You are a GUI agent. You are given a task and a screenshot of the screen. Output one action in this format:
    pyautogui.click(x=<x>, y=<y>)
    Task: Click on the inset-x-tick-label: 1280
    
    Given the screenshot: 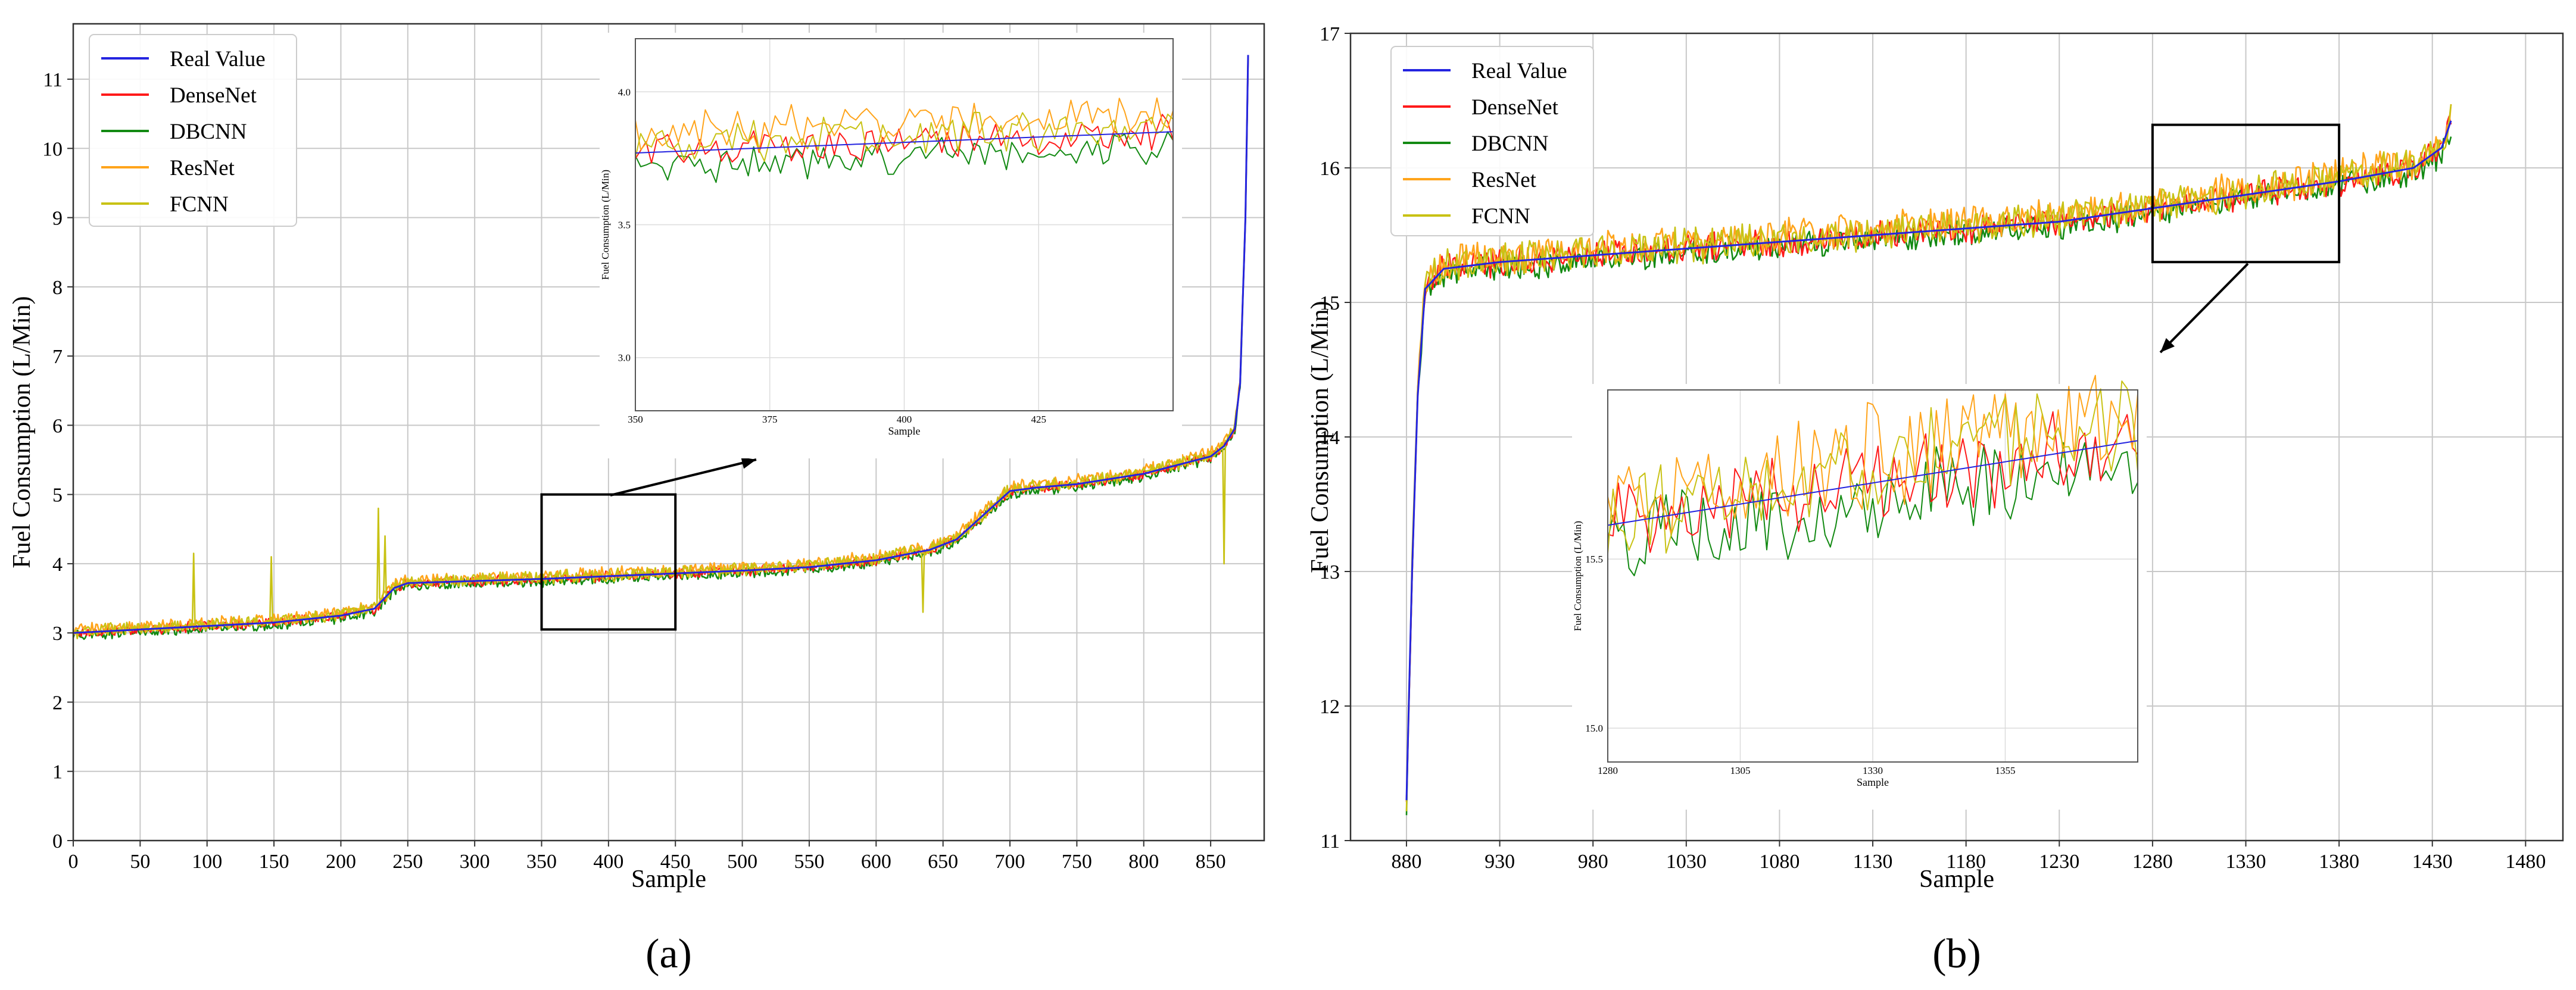 What is the action you would take?
    pyautogui.click(x=1608, y=771)
    